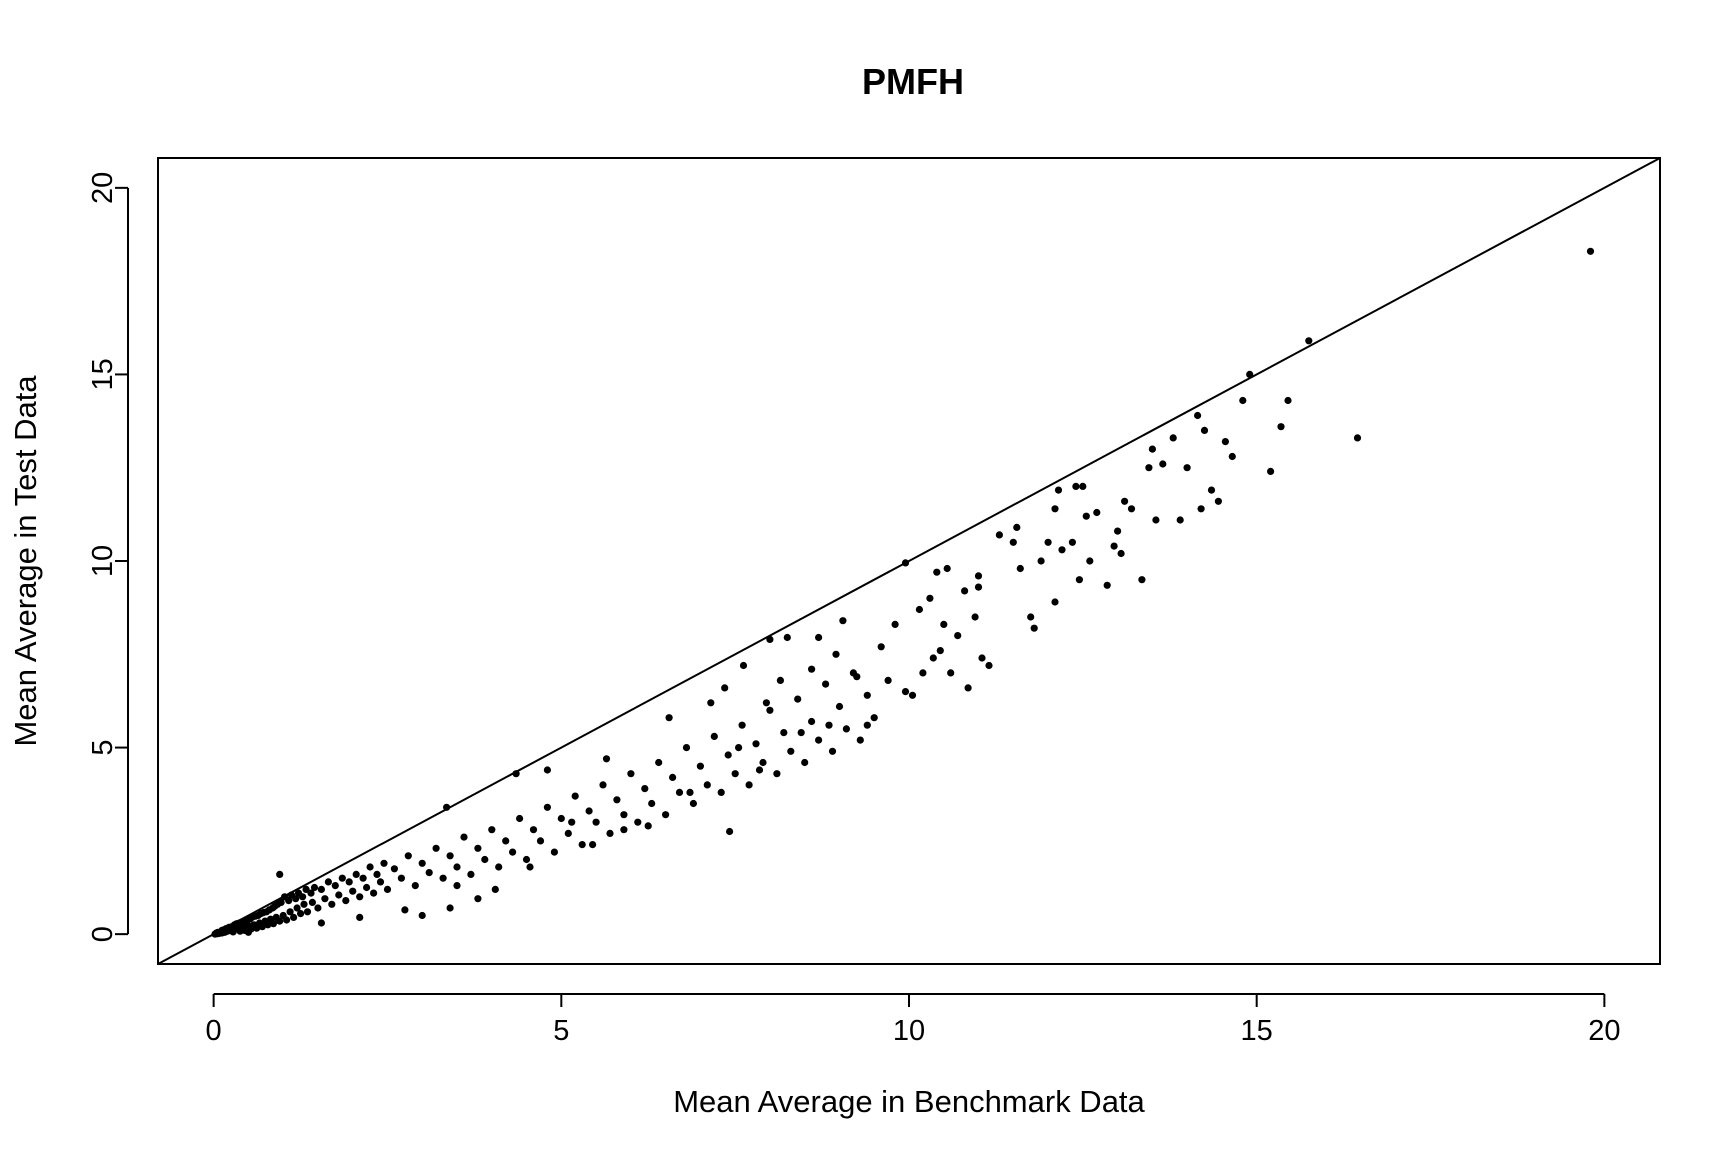 The image size is (1728, 1152). What do you see at coordinates (214, 1031) in the screenshot?
I see `x-tick-label: 0` at bounding box center [214, 1031].